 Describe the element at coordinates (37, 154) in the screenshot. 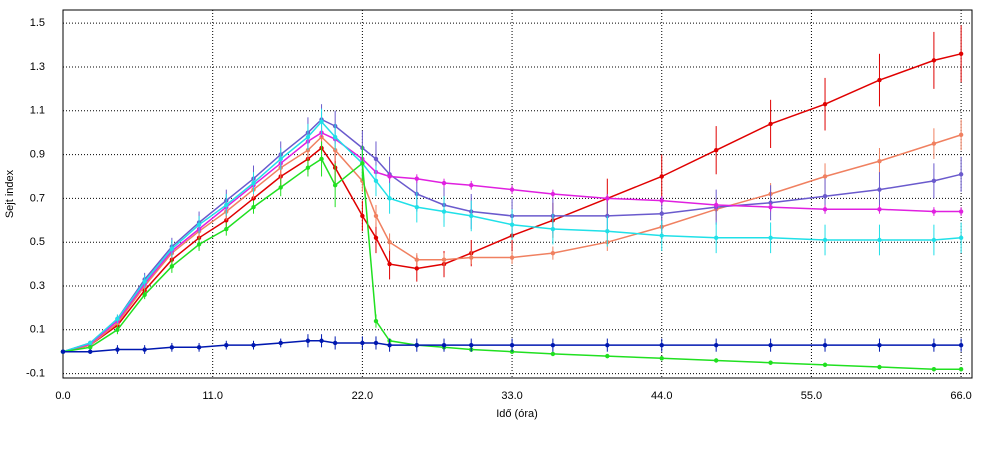

I see `y-tick-label: 0.9` at that location.